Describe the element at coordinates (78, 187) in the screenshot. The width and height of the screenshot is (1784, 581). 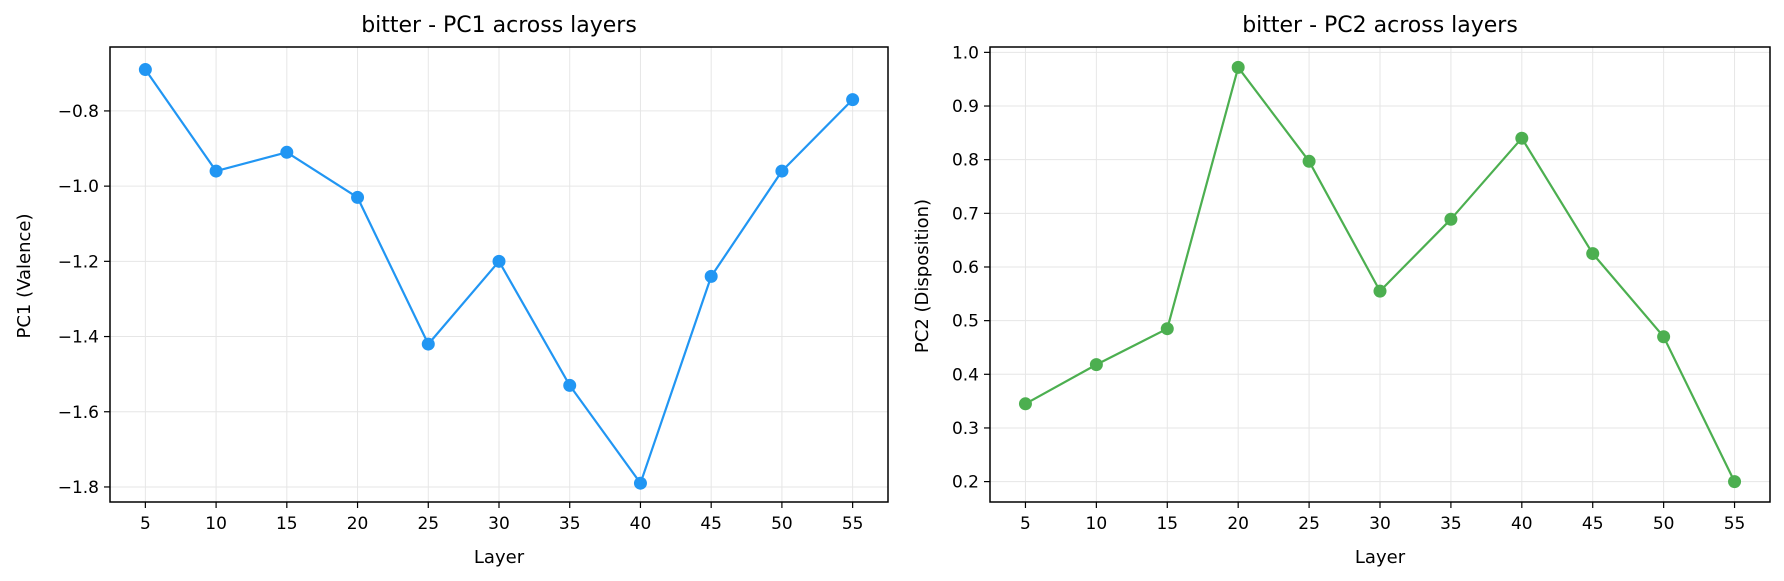
I see `y-tick-label: −1.0` at that location.